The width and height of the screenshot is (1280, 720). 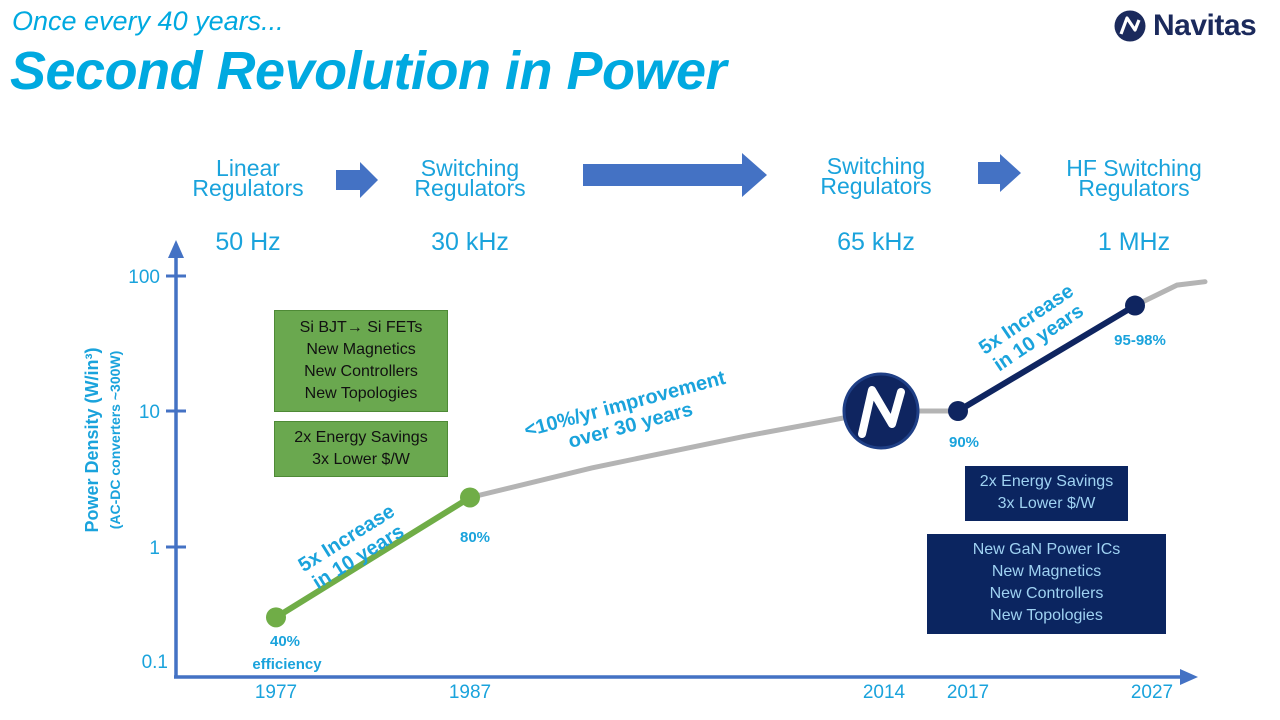 I want to click on point-label-90pct: 90%, so click(x=964, y=442).